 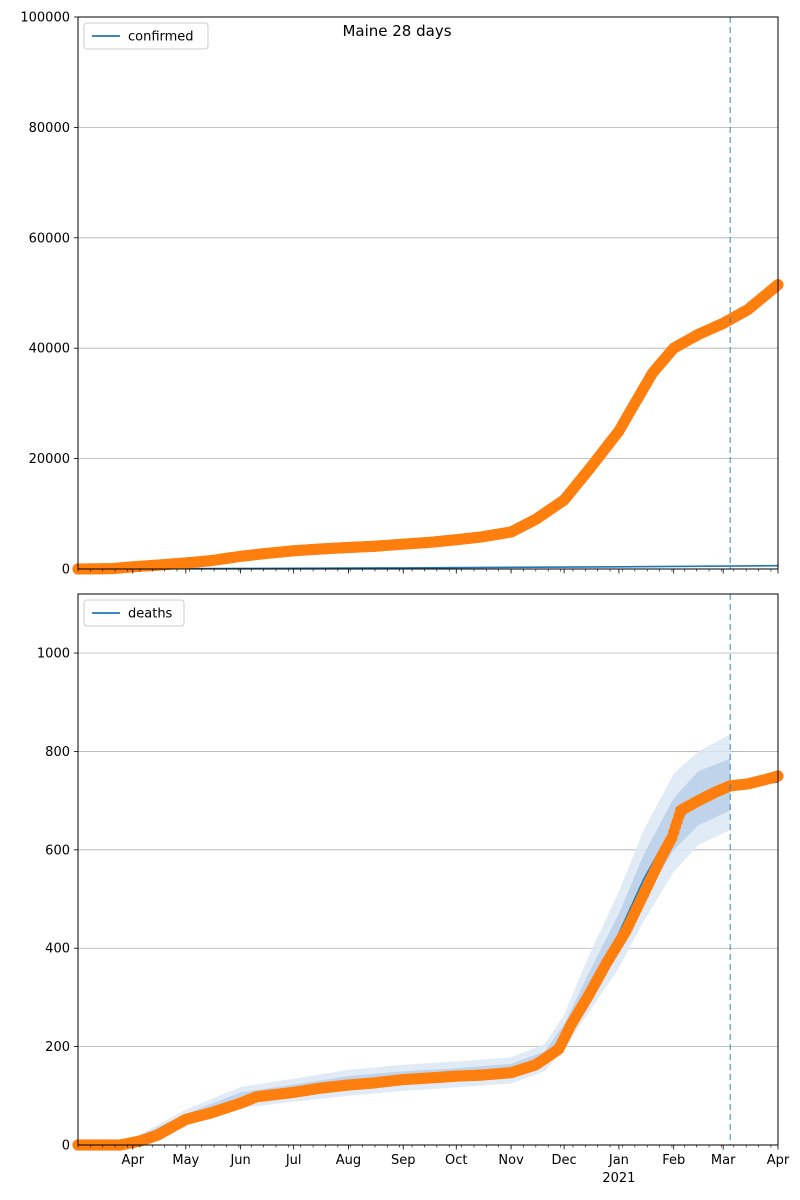 I want to click on x-tick-label: Feb, so click(x=673, y=1160).